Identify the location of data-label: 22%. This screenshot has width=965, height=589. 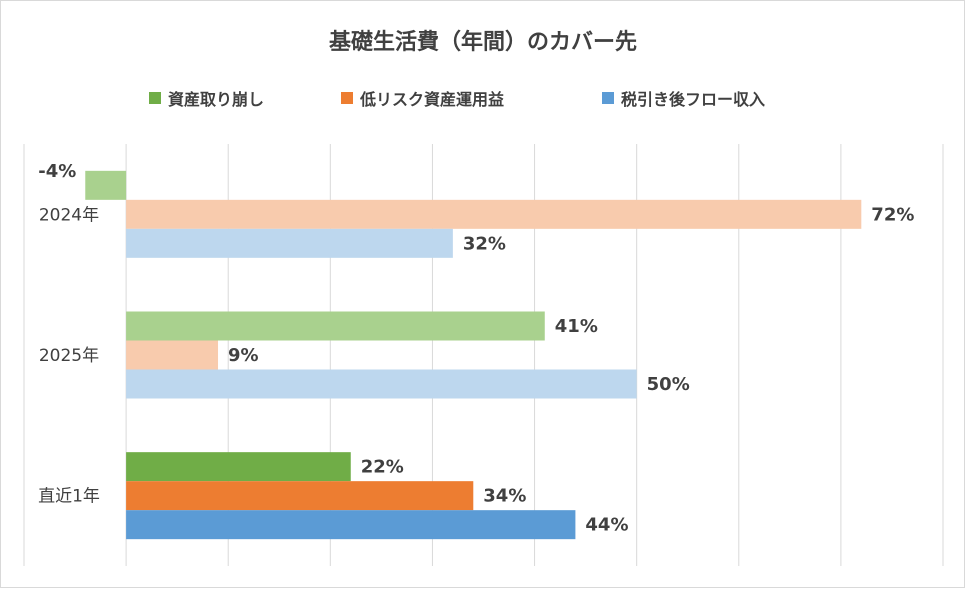
(382, 467).